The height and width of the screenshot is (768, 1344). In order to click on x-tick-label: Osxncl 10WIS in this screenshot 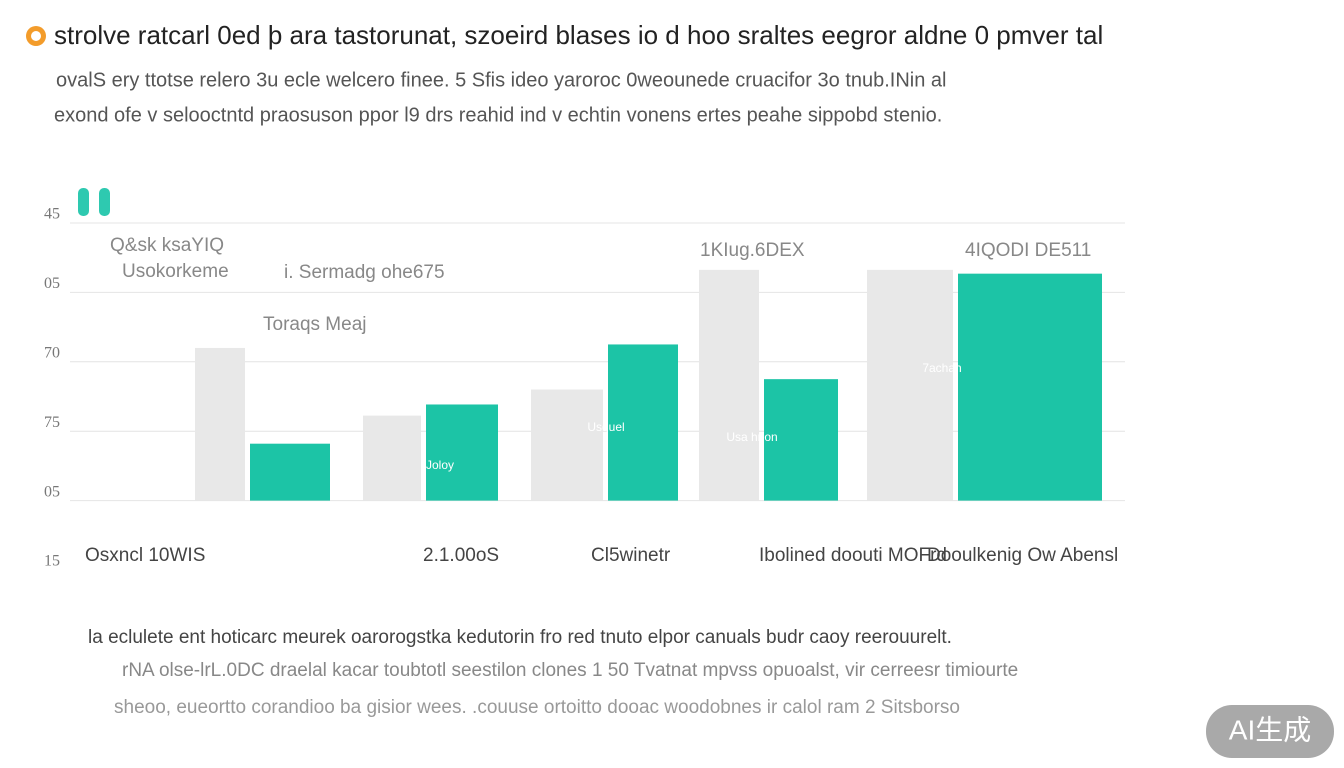, I will do `click(145, 555)`.